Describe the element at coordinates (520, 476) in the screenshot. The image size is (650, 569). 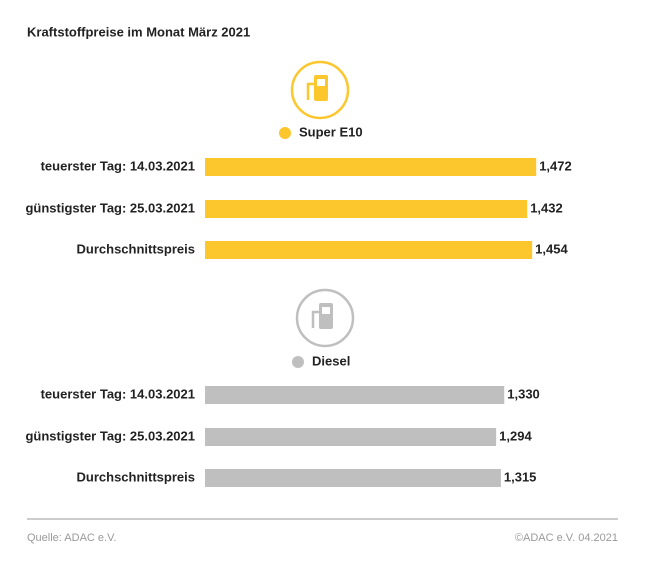
I see `value-label: 1,315` at that location.